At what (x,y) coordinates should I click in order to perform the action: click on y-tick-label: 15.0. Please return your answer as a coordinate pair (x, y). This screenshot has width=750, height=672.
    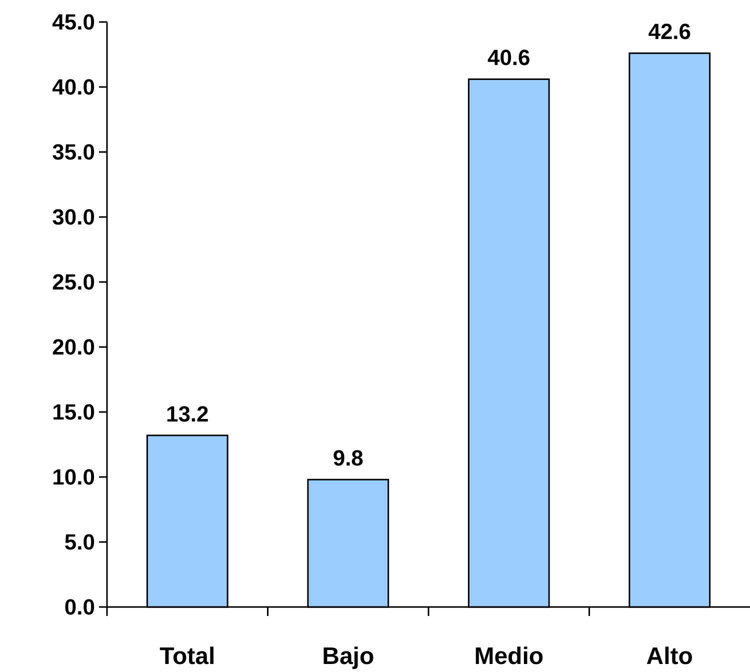
    Looking at the image, I should click on (73, 412).